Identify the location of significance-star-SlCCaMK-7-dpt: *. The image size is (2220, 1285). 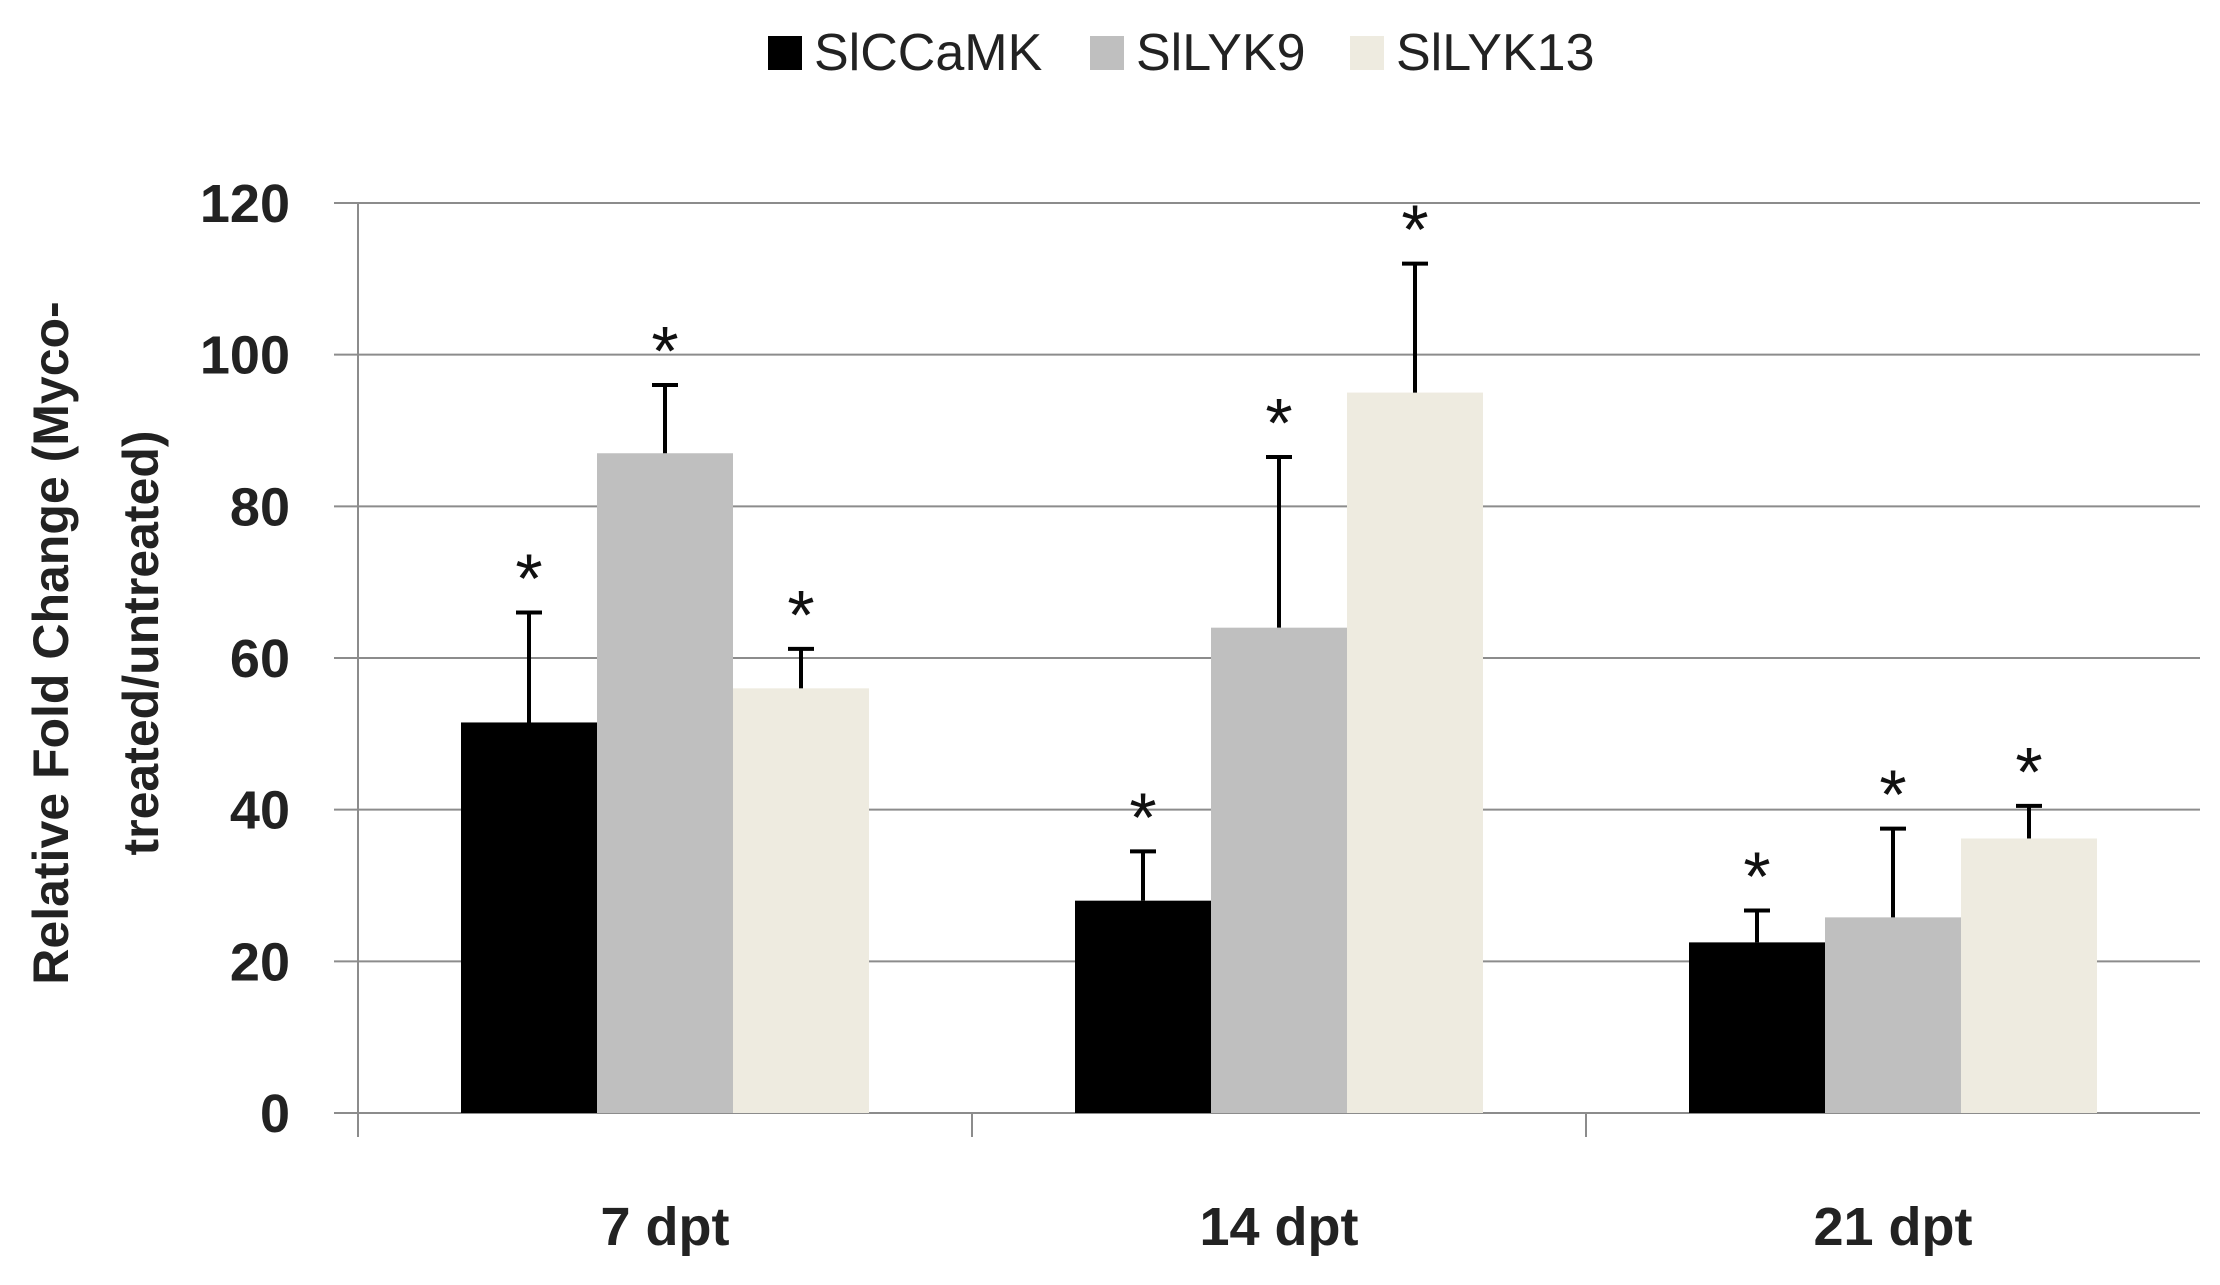
(528, 579).